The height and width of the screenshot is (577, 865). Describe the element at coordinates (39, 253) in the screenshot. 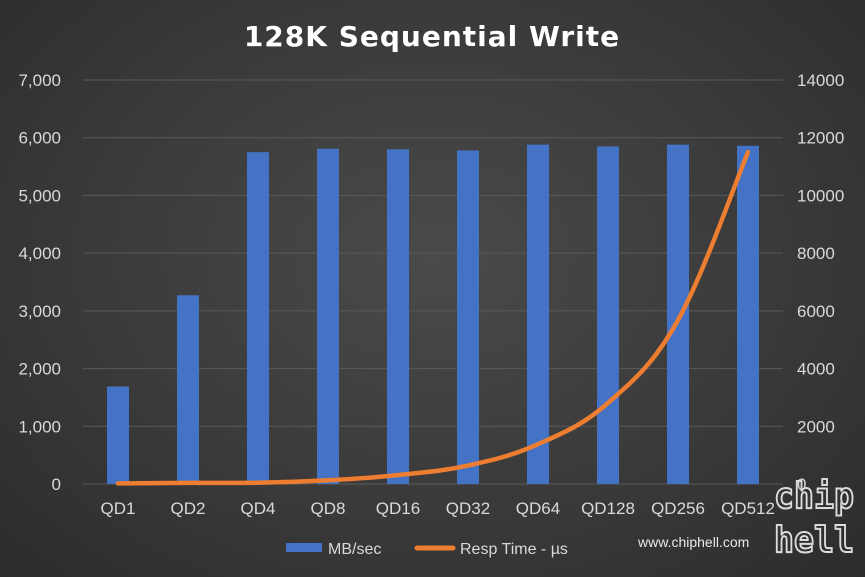

I see `y-left-tick-label: 4,000` at that location.